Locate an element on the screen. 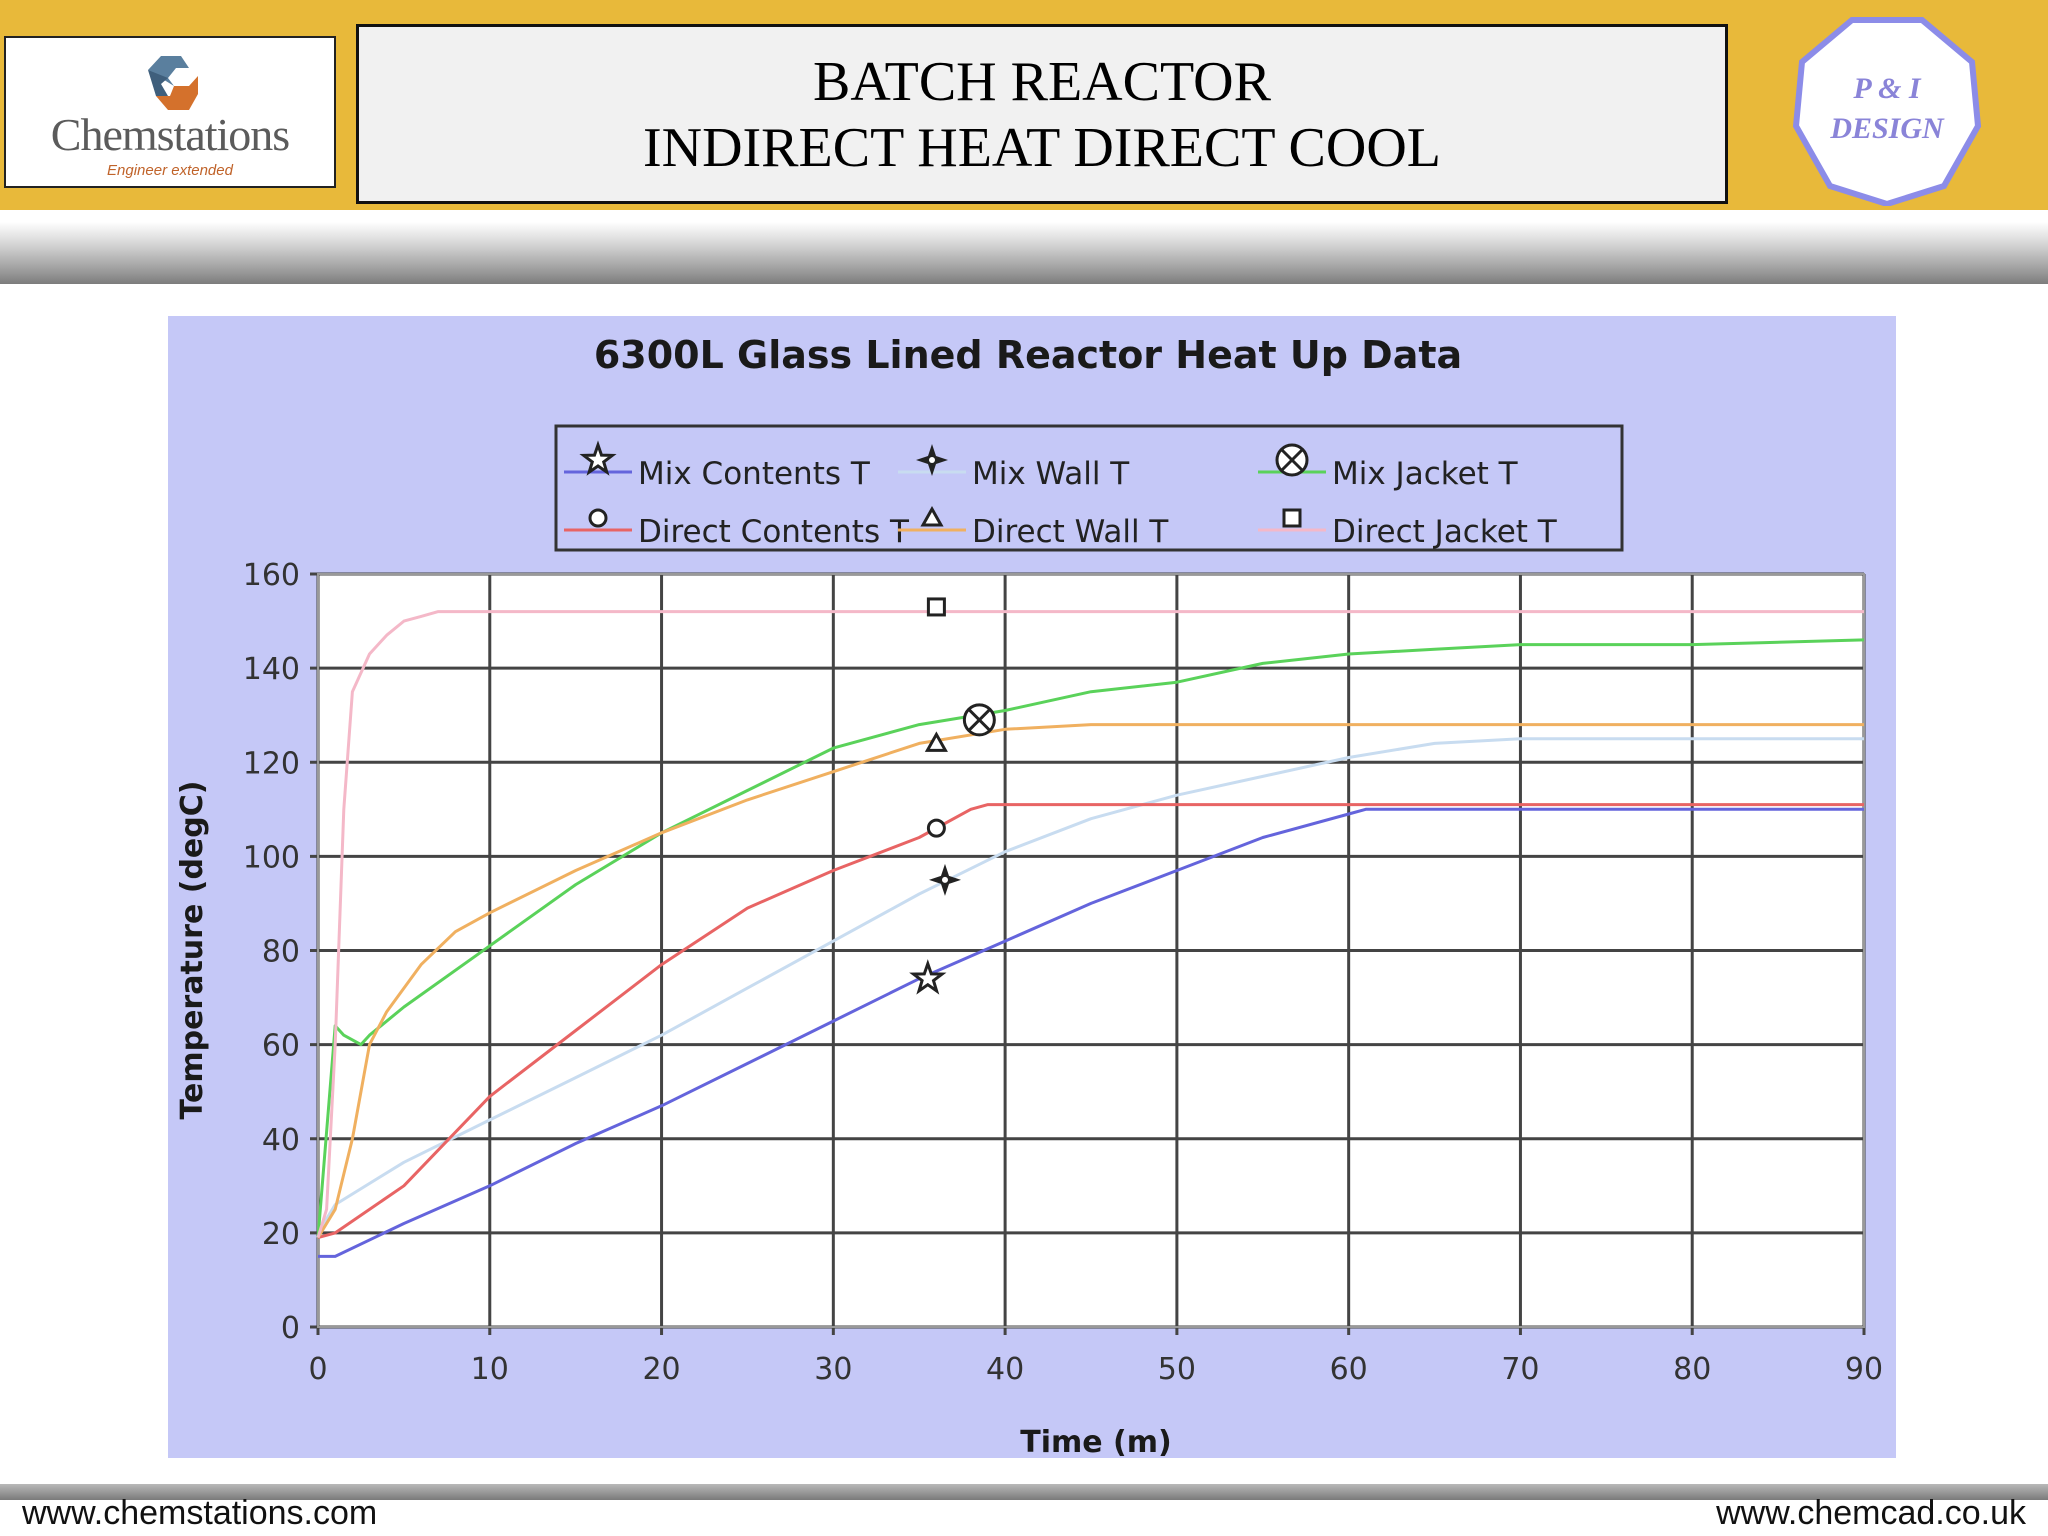 The width and height of the screenshot is (2048, 1536). y-tick-label: 100 is located at coordinates (271, 857).